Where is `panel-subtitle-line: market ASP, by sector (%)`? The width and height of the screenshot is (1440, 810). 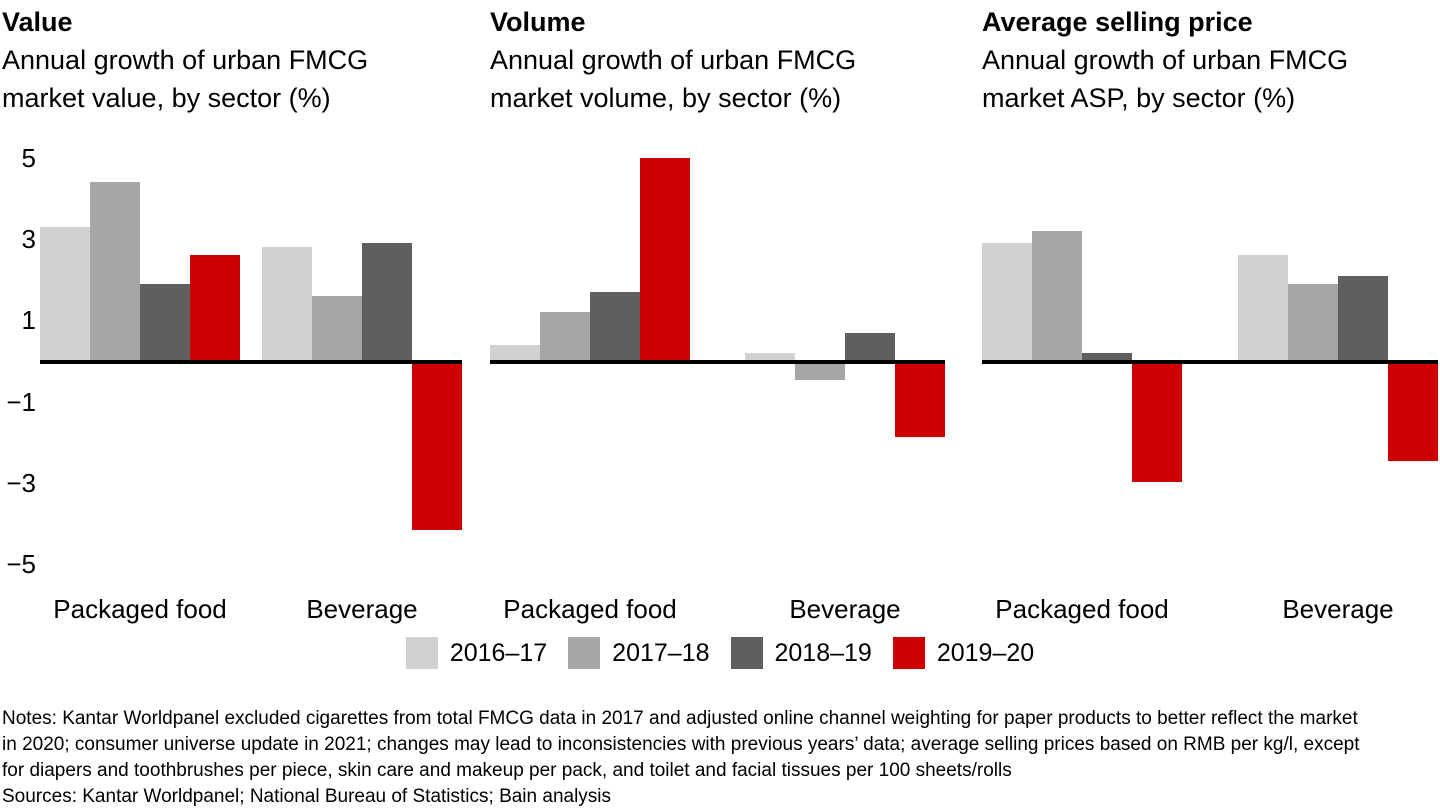 panel-subtitle-line: market ASP, by sector (%) is located at coordinates (1139, 98).